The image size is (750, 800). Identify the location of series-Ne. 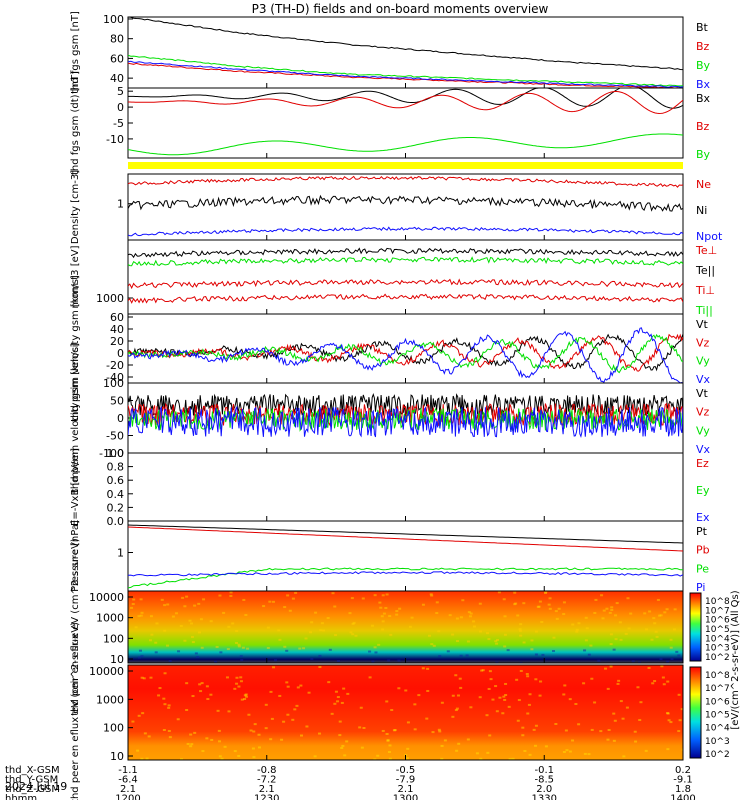
(405, 181).